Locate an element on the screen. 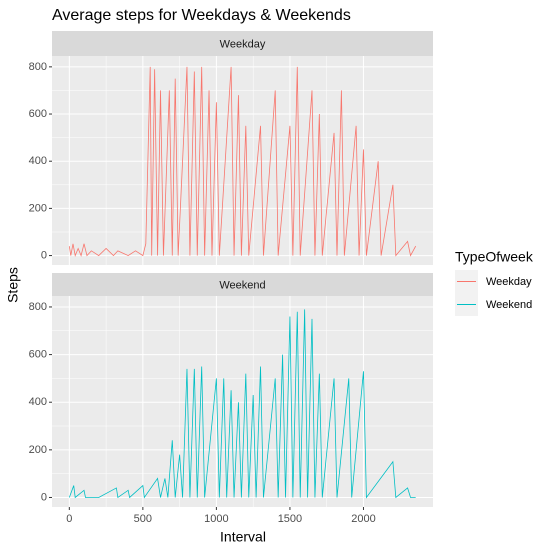 Image resolution: width=553 pixels, height=557 pixels. legend-label: Weekday is located at coordinates (509, 282).